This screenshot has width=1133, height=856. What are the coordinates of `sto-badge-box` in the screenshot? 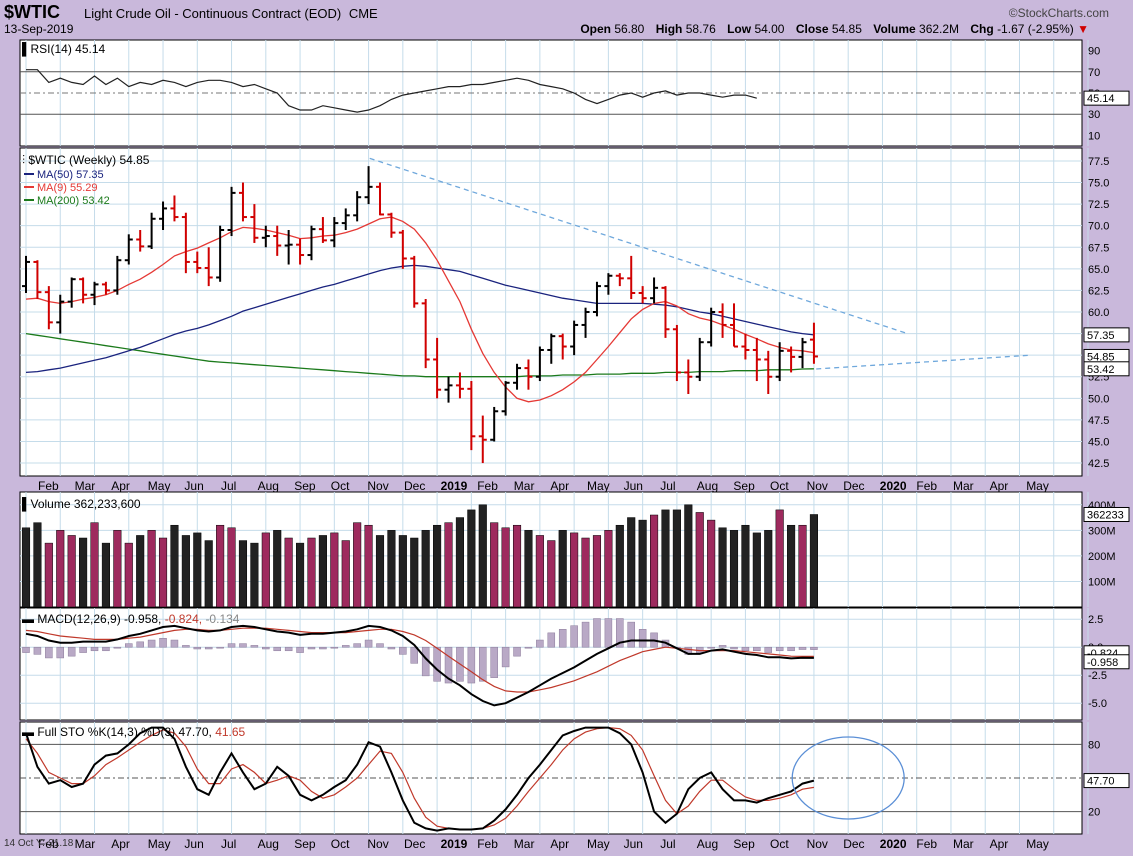 It's located at (1106, 781).